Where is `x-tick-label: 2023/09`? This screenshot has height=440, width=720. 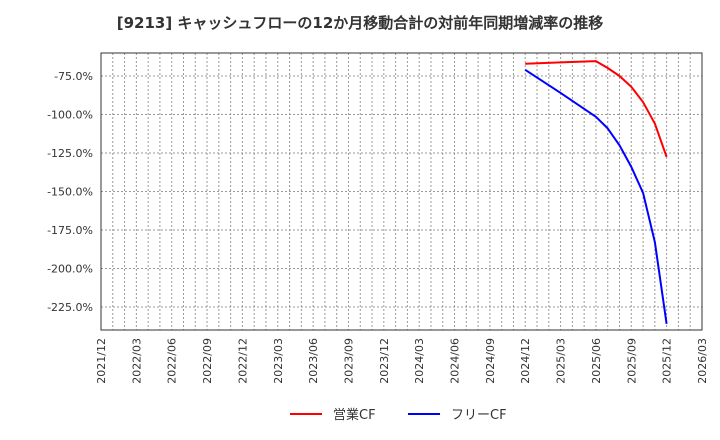 x-tick-label: 2023/09 is located at coordinates (348, 361).